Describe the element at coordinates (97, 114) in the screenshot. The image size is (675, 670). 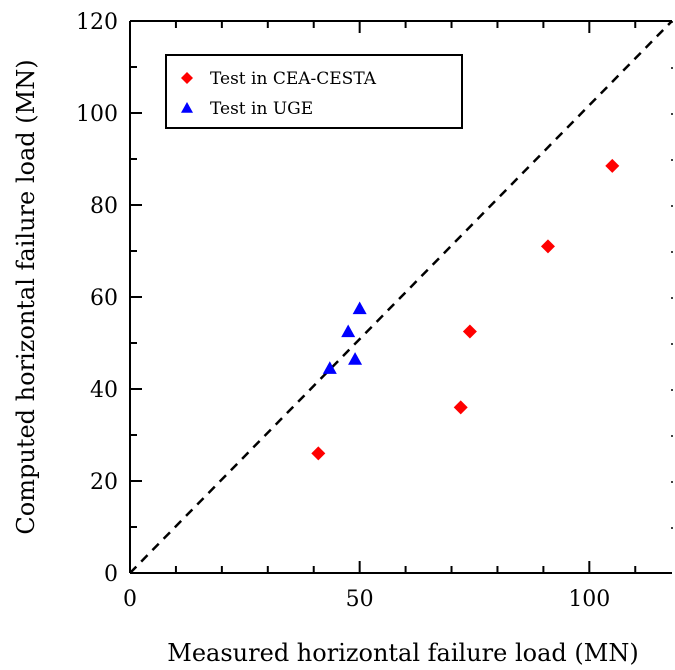
I see `y-tick-label: 100` at that location.